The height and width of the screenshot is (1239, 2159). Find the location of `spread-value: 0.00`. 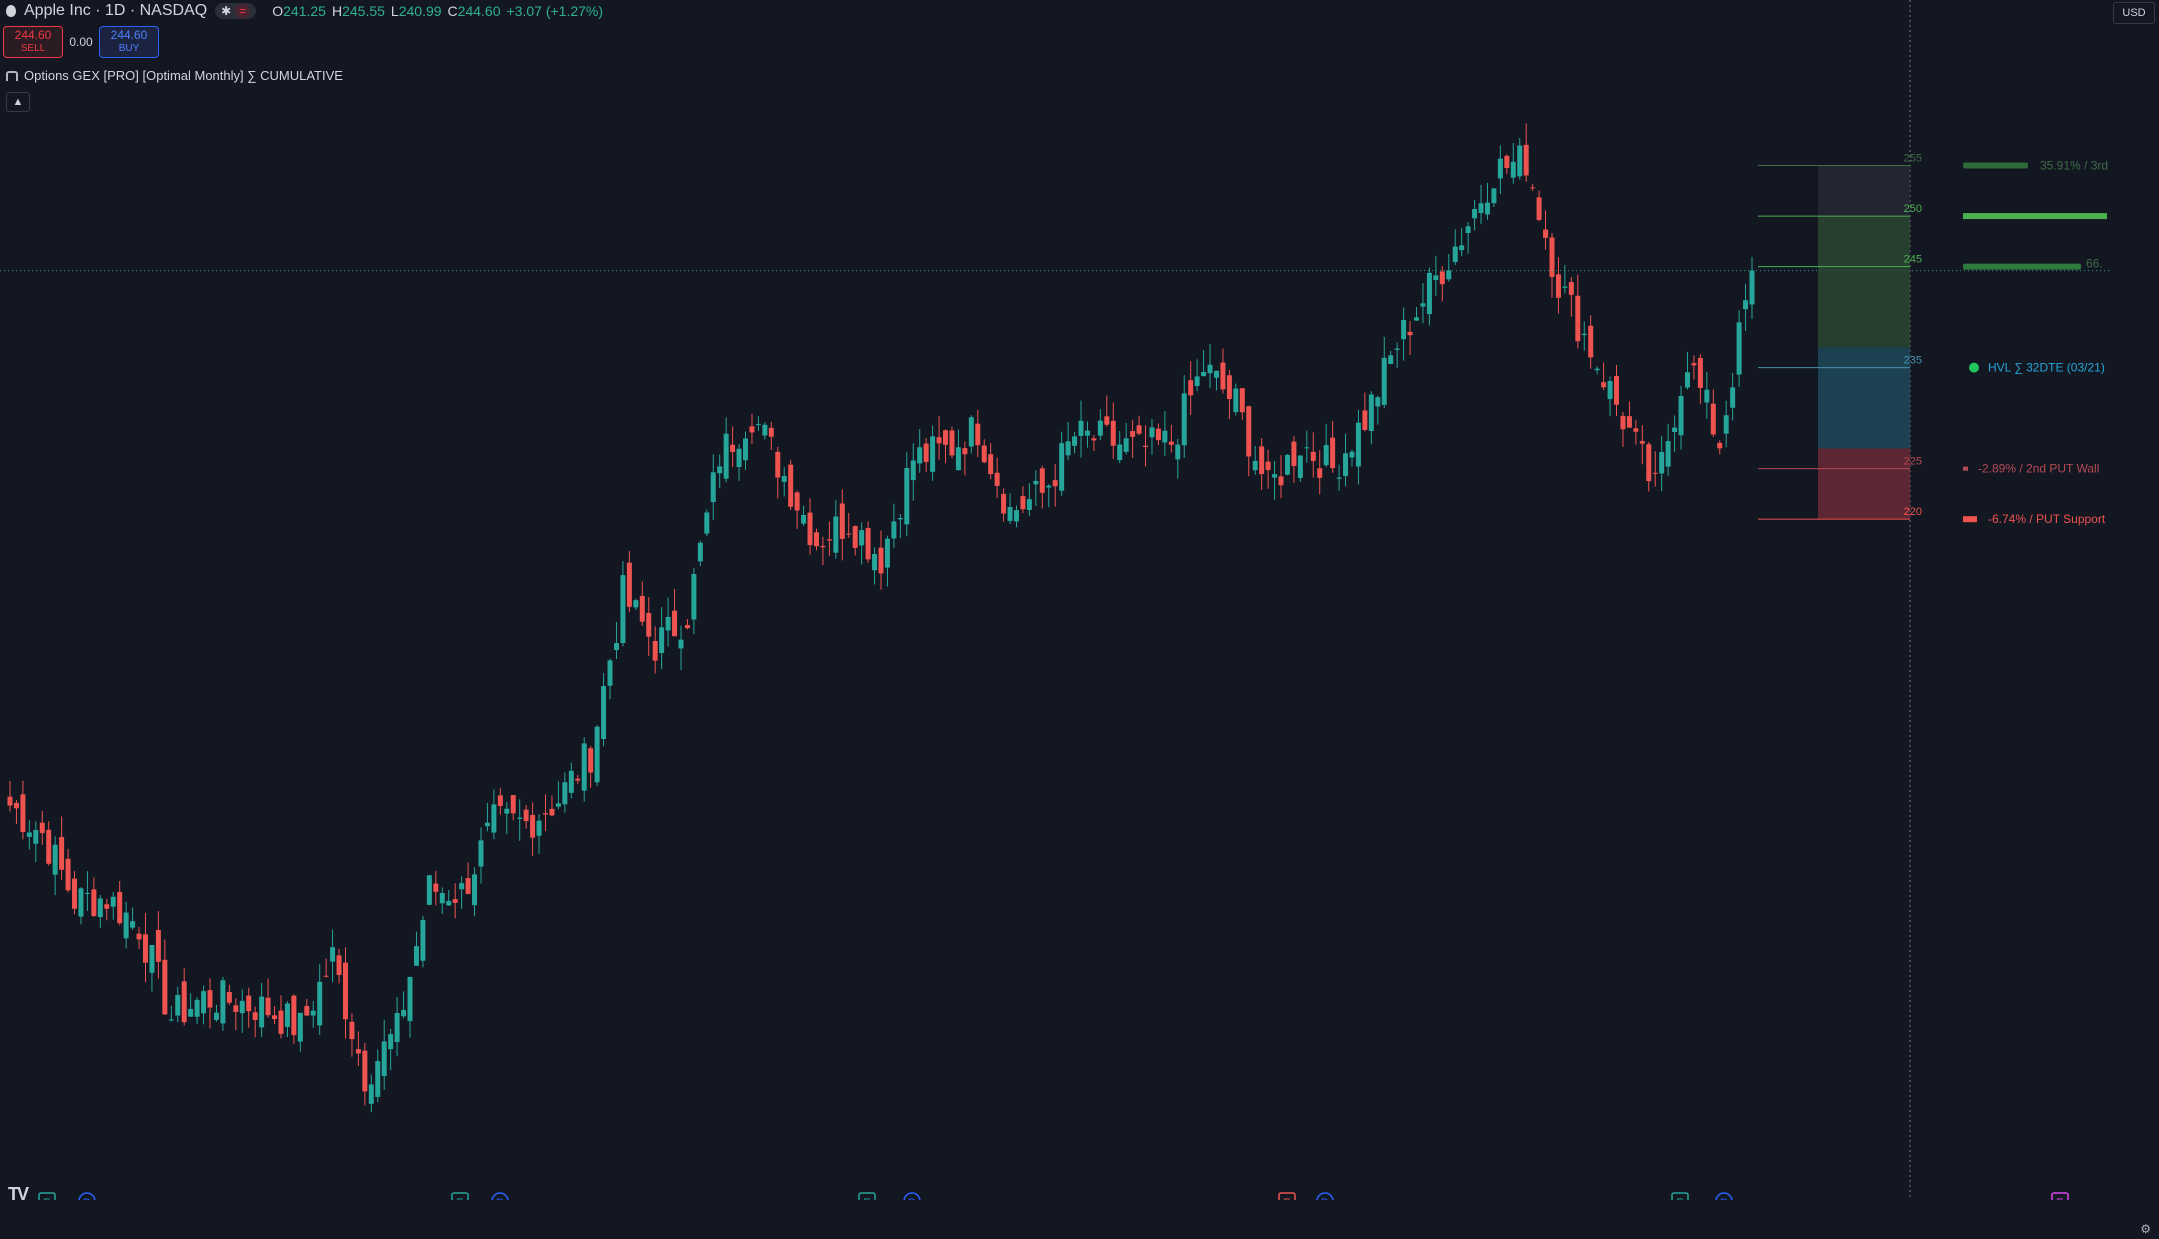

spread-value: 0.00 is located at coordinates (81, 42).